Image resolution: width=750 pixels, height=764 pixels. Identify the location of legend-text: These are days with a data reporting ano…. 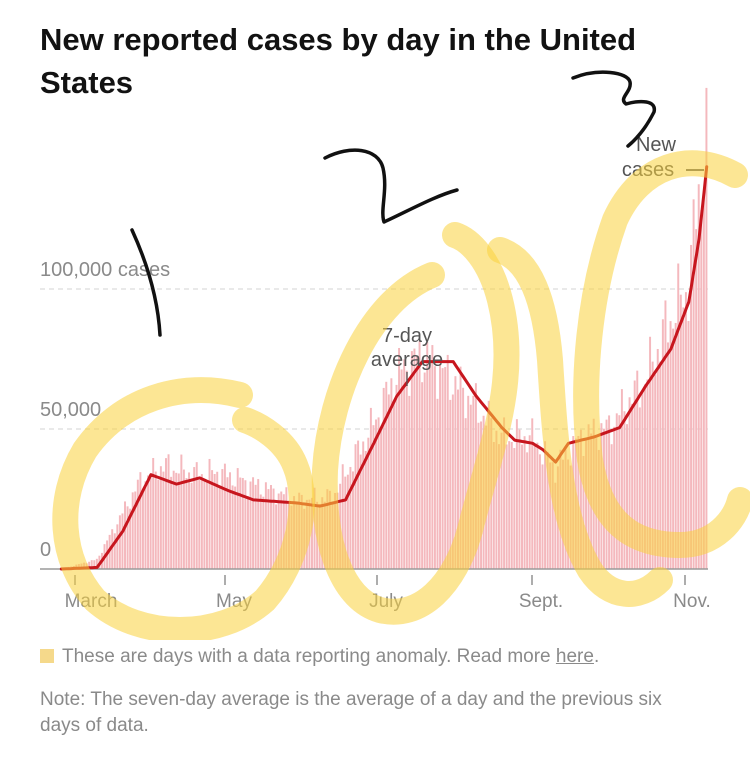
(306, 656).